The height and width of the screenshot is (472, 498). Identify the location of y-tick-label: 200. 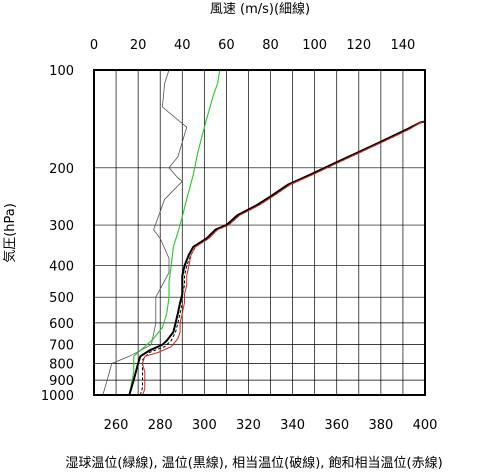
(61, 169).